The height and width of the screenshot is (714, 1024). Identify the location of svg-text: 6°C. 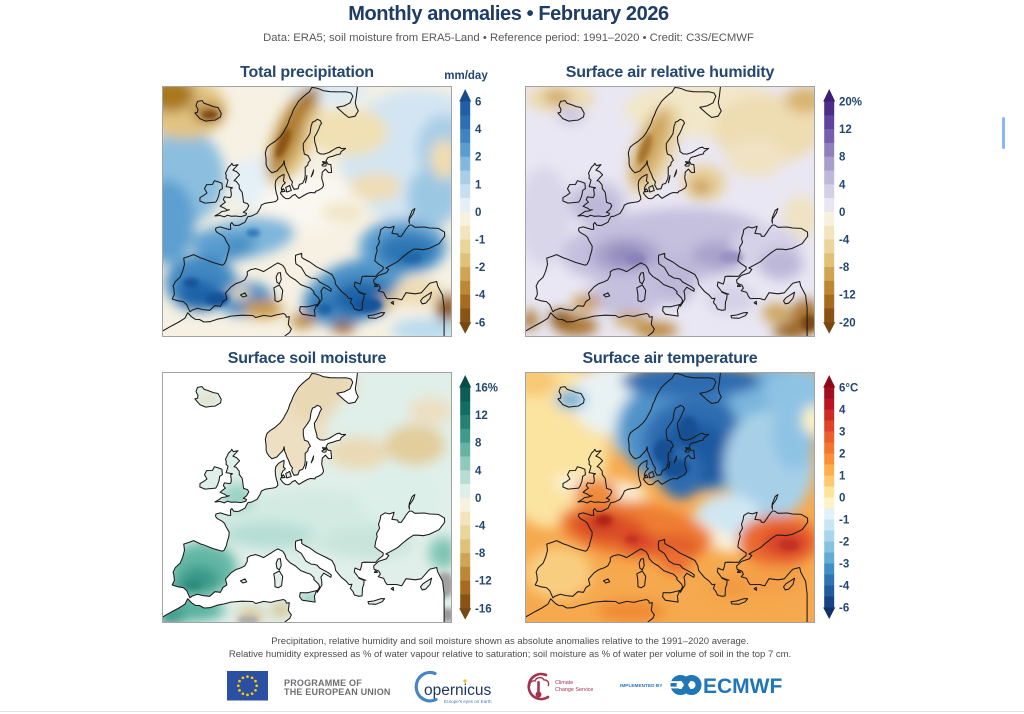
(848, 389).